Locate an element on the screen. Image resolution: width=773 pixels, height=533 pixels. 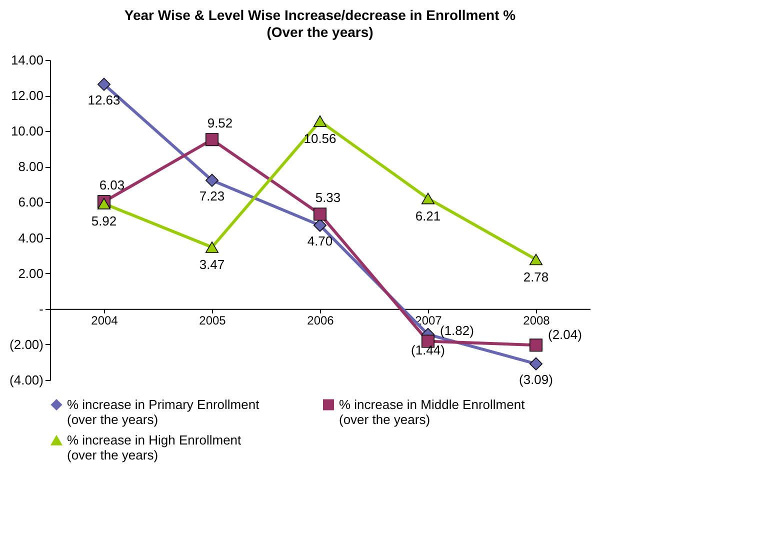
x-tick-label: 2005 is located at coordinates (212, 320).